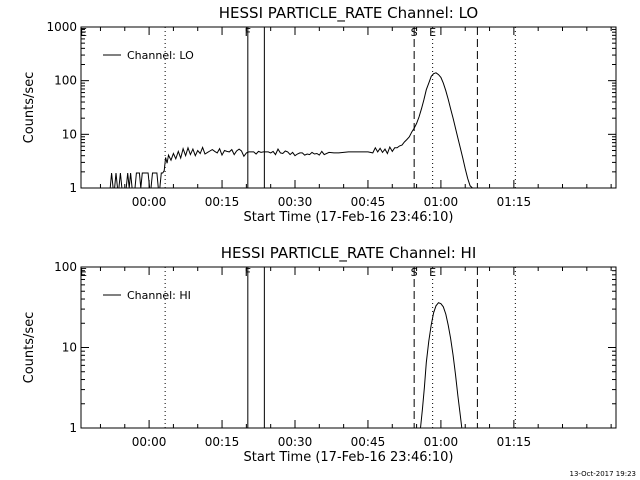  Describe the element at coordinates (348, 13) in the screenshot. I see `chart-title: HESSI PARTICLE_RATE Channel: LO` at that location.